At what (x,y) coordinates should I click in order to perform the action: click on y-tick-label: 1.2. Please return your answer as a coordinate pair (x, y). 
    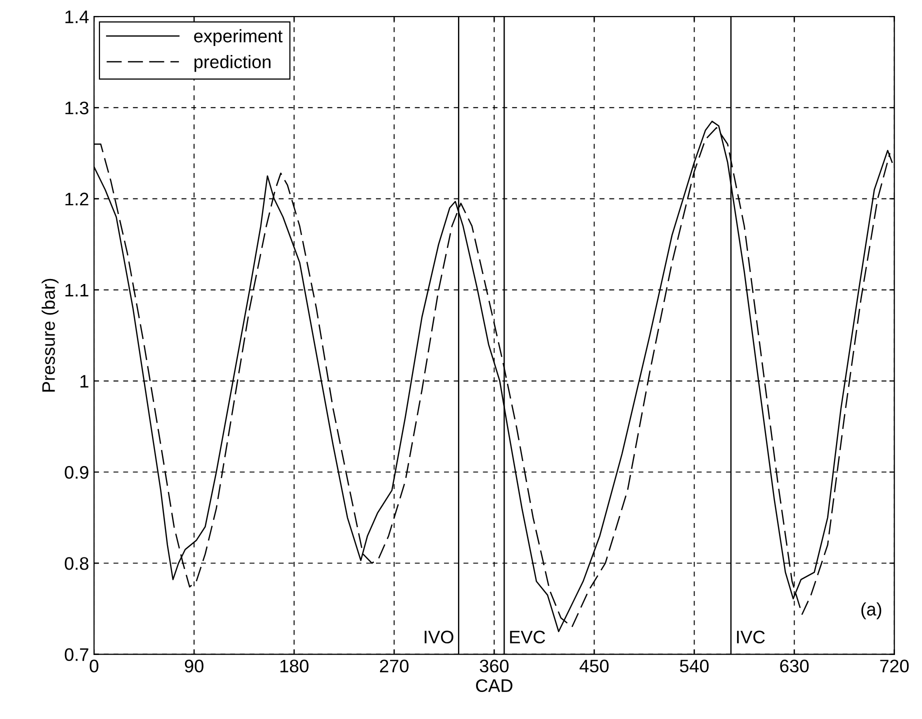
    Looking at the image, I should click on (76, 199).